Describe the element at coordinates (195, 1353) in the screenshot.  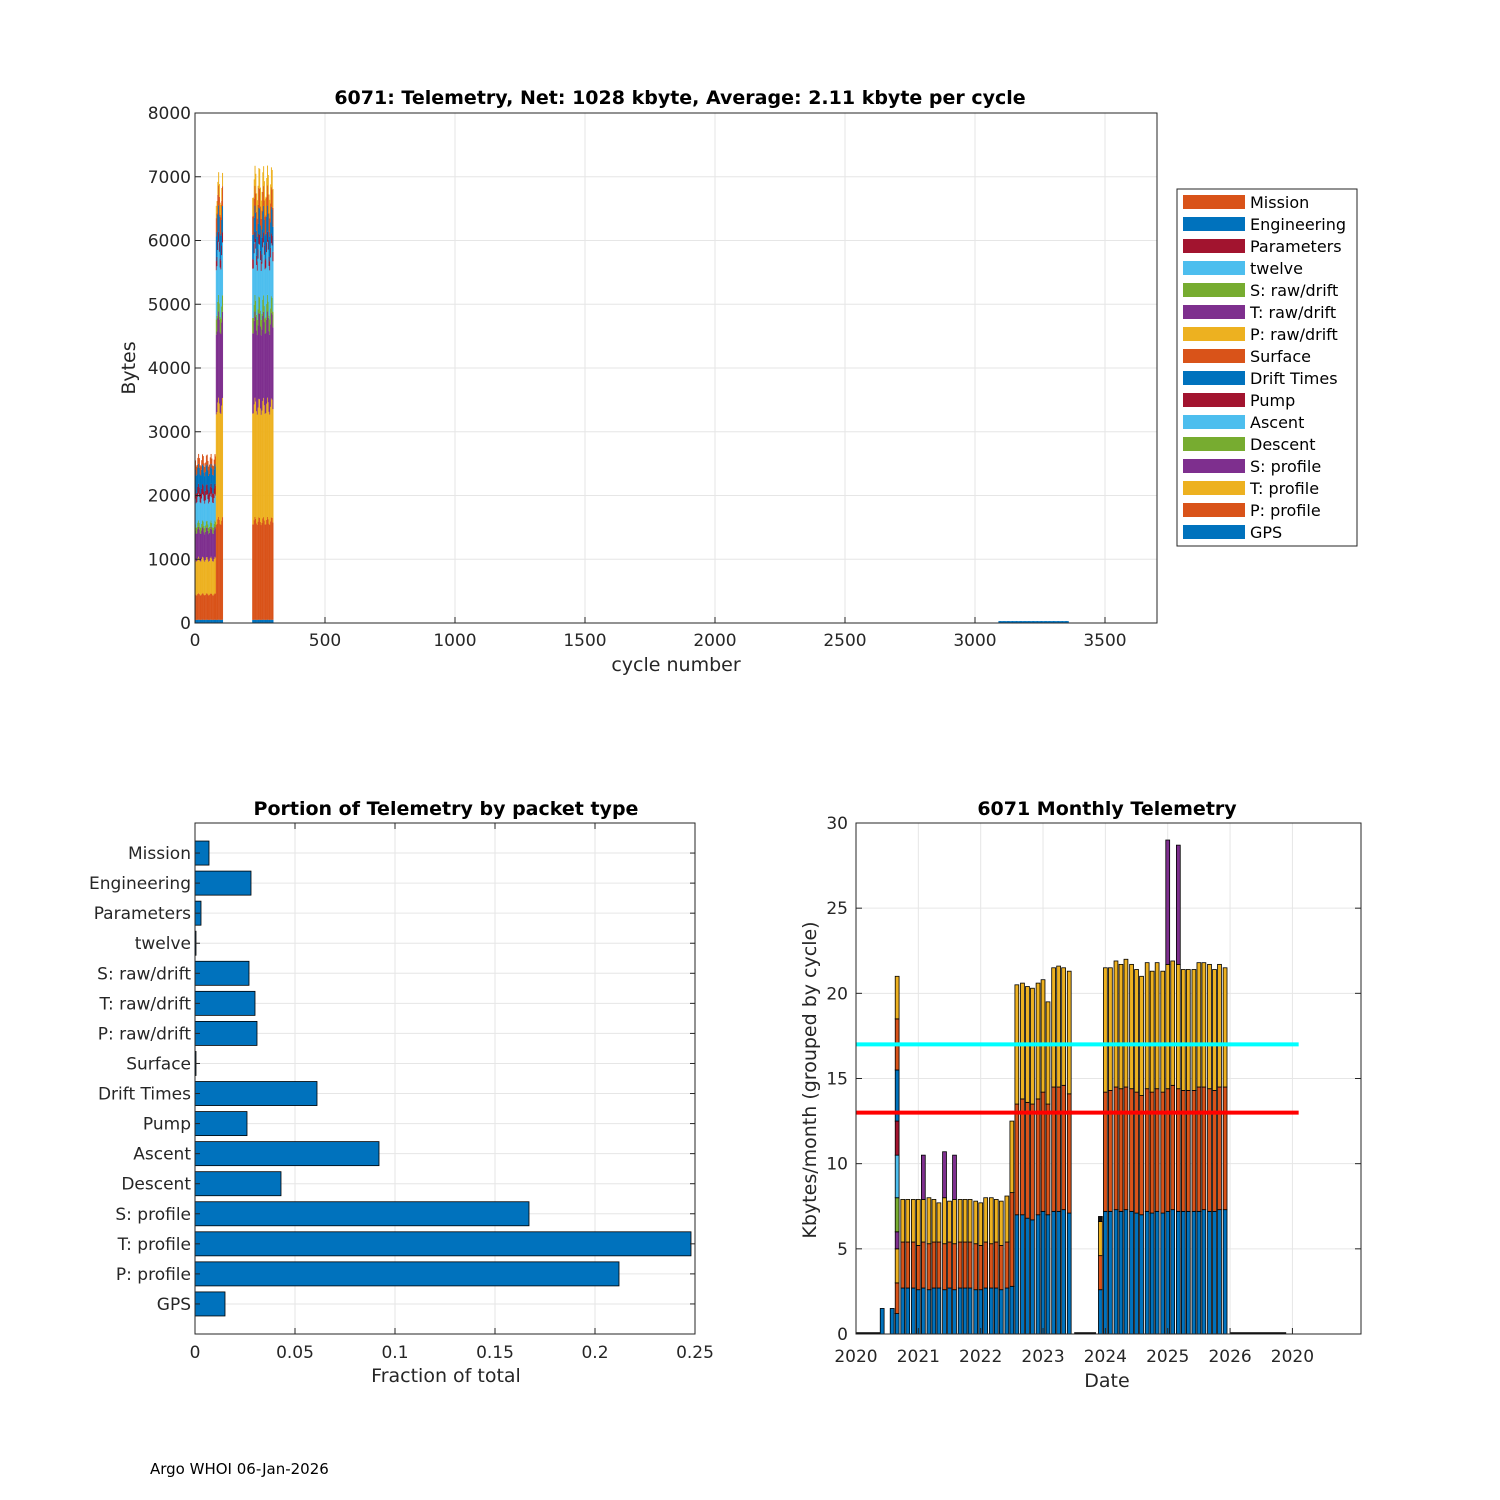
I see `x-tick-label: 0` at that location.